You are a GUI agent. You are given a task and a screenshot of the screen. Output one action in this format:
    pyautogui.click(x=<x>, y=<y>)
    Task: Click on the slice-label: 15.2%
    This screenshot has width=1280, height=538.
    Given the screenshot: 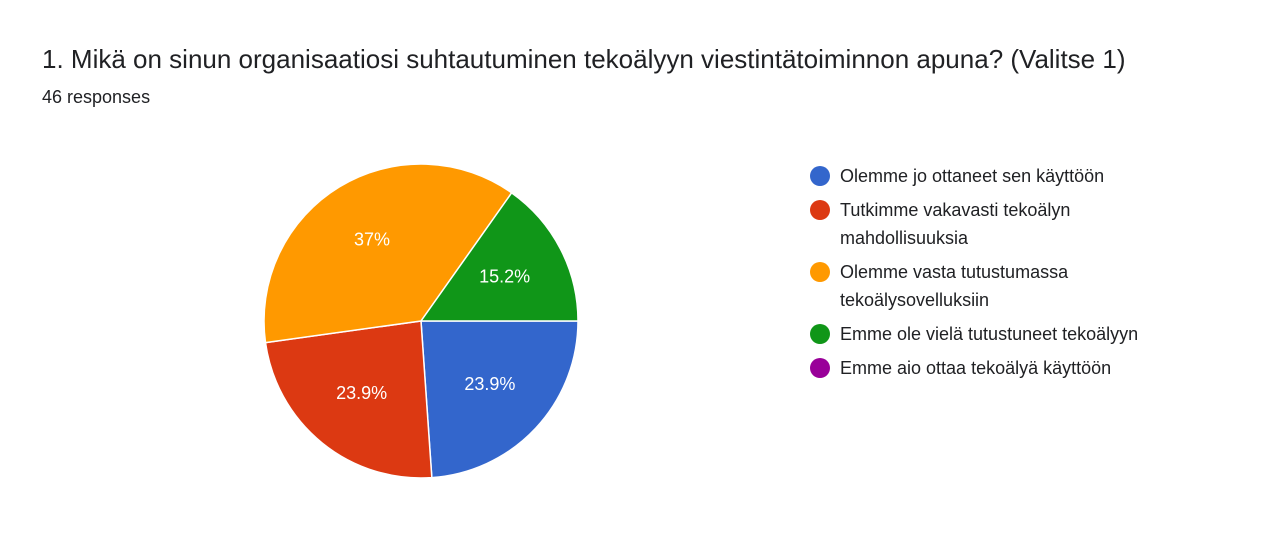 What is the action you would take?
    pyautogui.click(x=504, y=276)
    